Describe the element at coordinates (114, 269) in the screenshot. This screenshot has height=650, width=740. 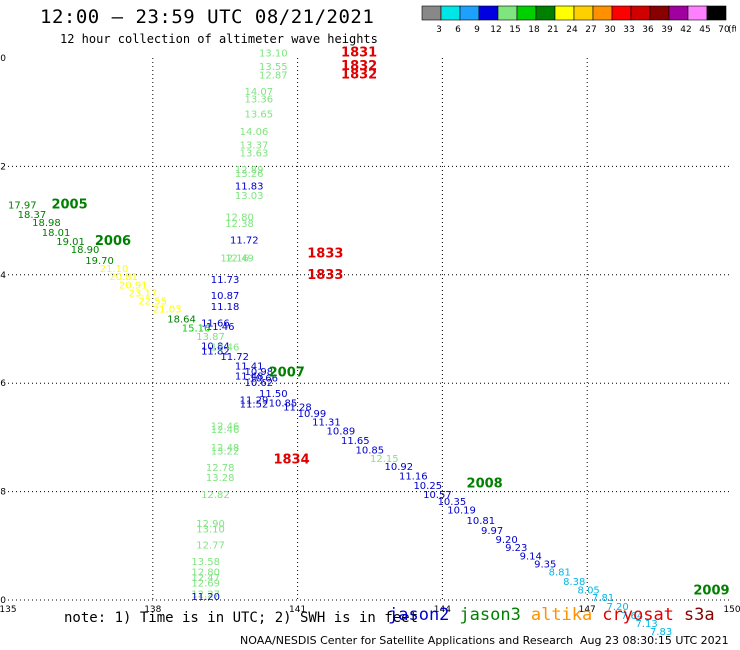
I see `swh-value-label: 21.10` at that location.